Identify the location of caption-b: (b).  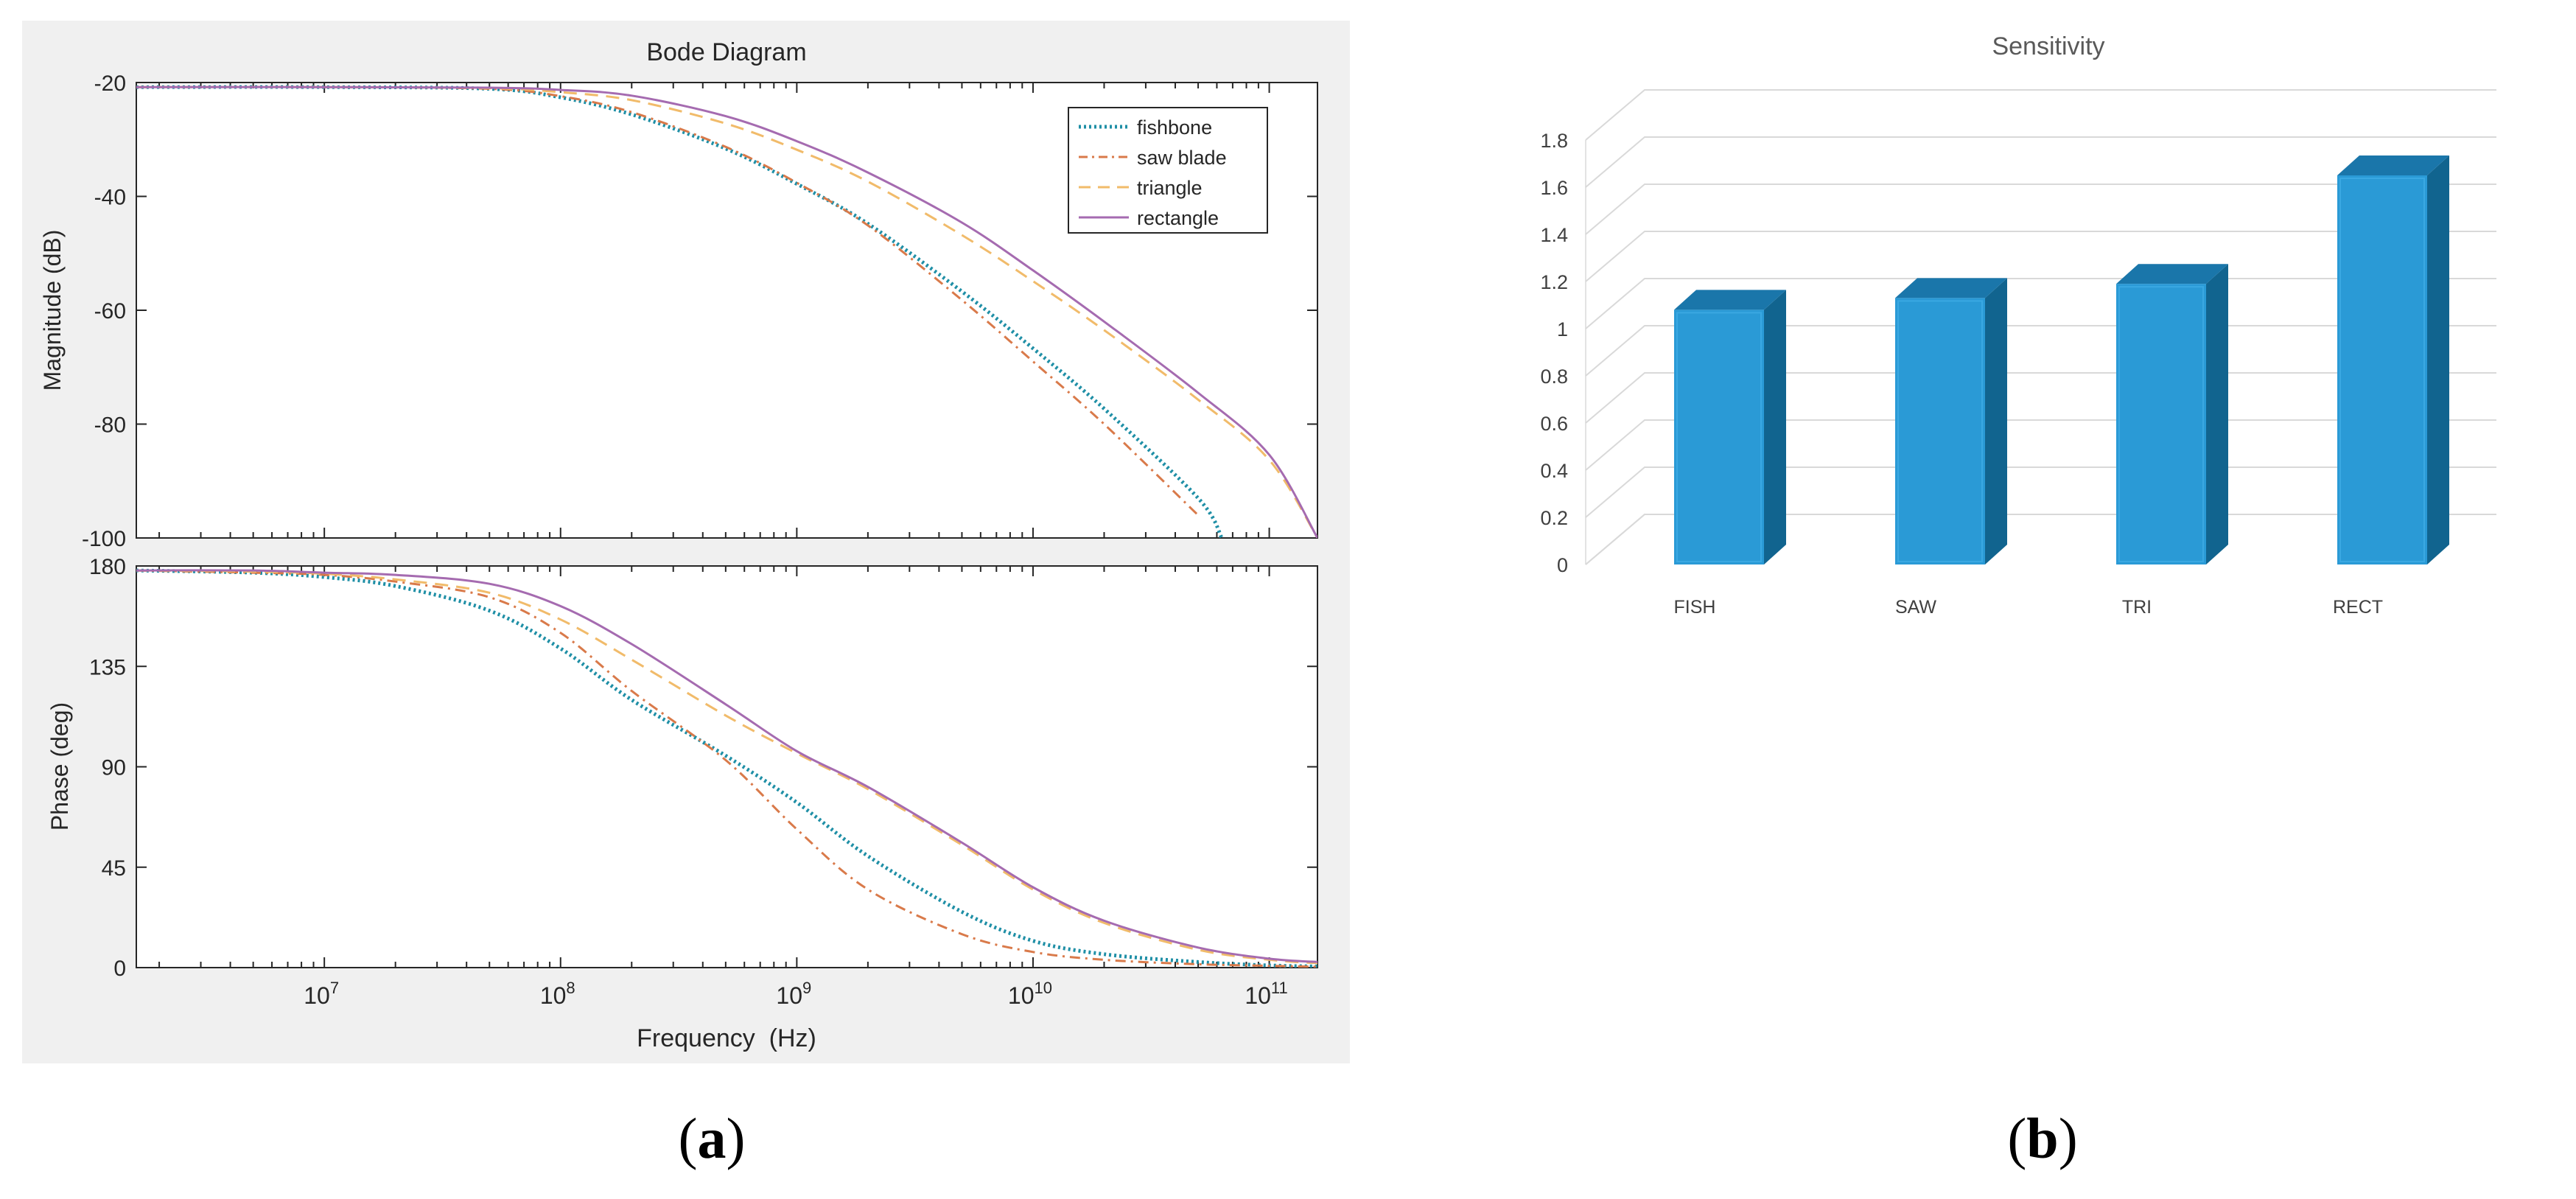
(2042, 1138).